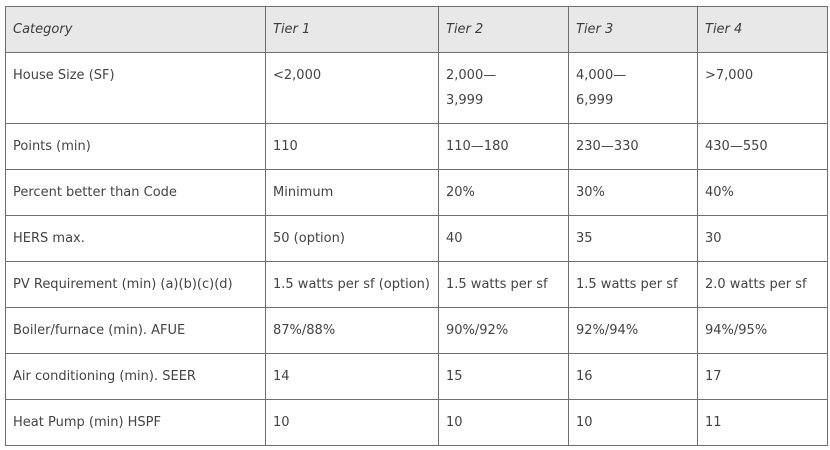 The width and height of the screenshot is (830, 450). I want to click on cell-ac-tier-2: 15, so click(503, 376).